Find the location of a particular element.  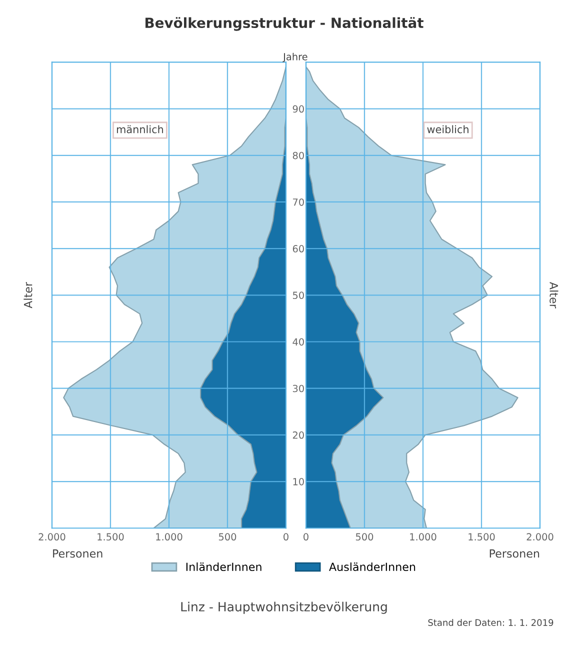

y-axis-title: Jahre is located at coordinates (295, 57).